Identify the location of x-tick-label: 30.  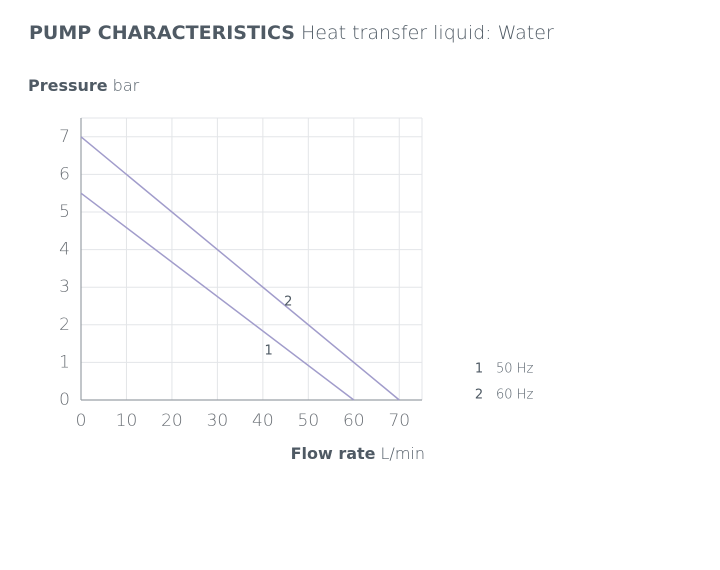
(218, 421).